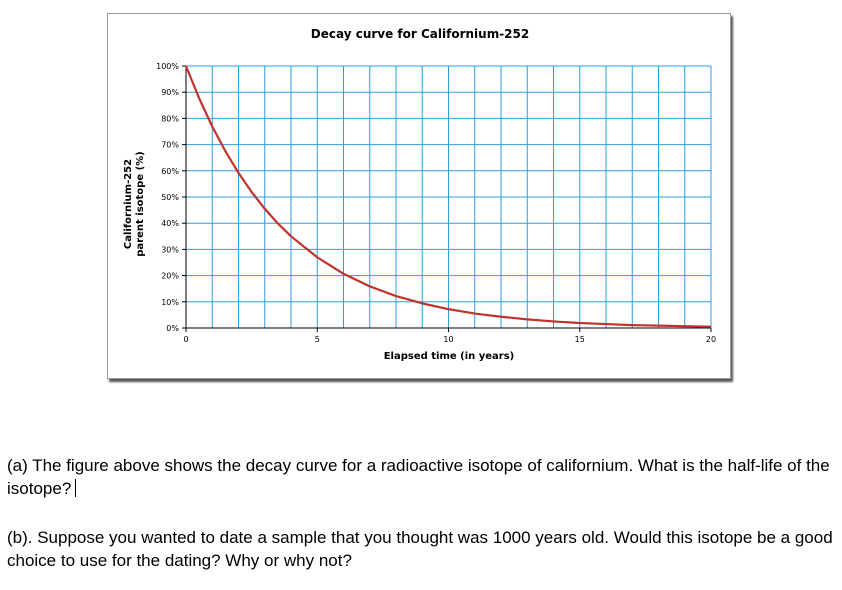  What do you see at coordinates (170, 92) in the screenshot?
I see `y-tick-label: 90%` at bounding box center [170, 92].